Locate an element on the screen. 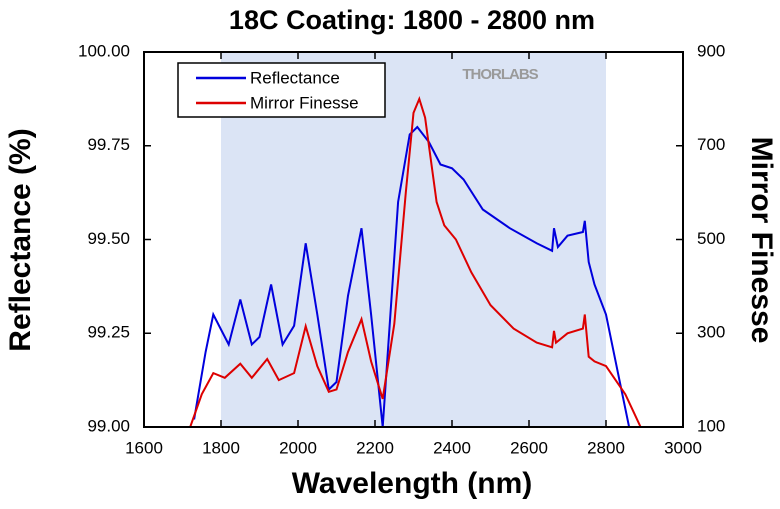 This screenshot has height=509, width=780. x-tick-label: 2000 is located at coordinates (298, 447).